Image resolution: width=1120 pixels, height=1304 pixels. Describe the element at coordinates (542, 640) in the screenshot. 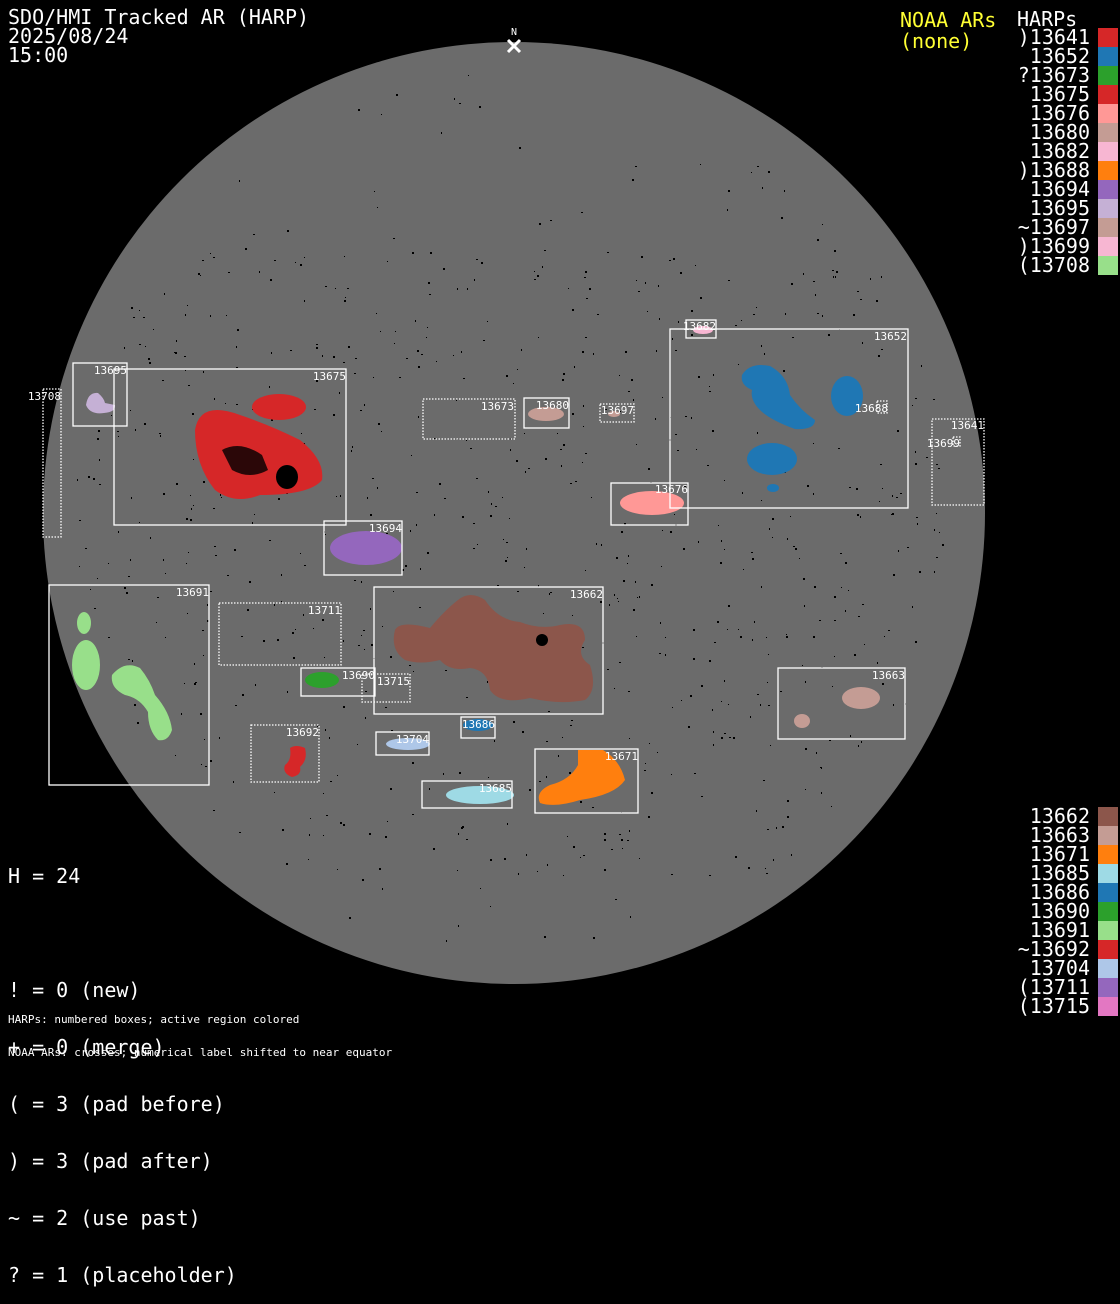

I see `region-13662-spot` at that location.